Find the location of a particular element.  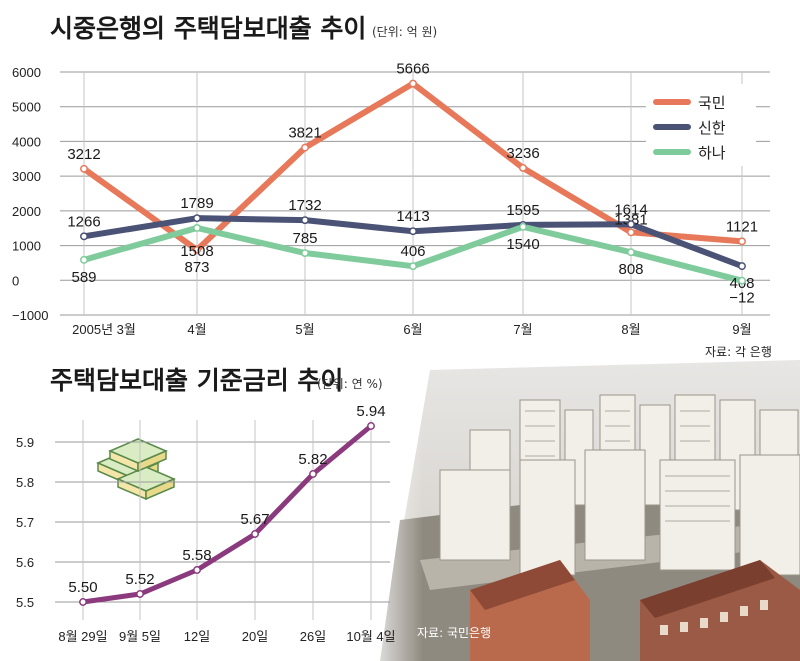

chart1-data-label: 5666 is located at coordinates (412, 69).